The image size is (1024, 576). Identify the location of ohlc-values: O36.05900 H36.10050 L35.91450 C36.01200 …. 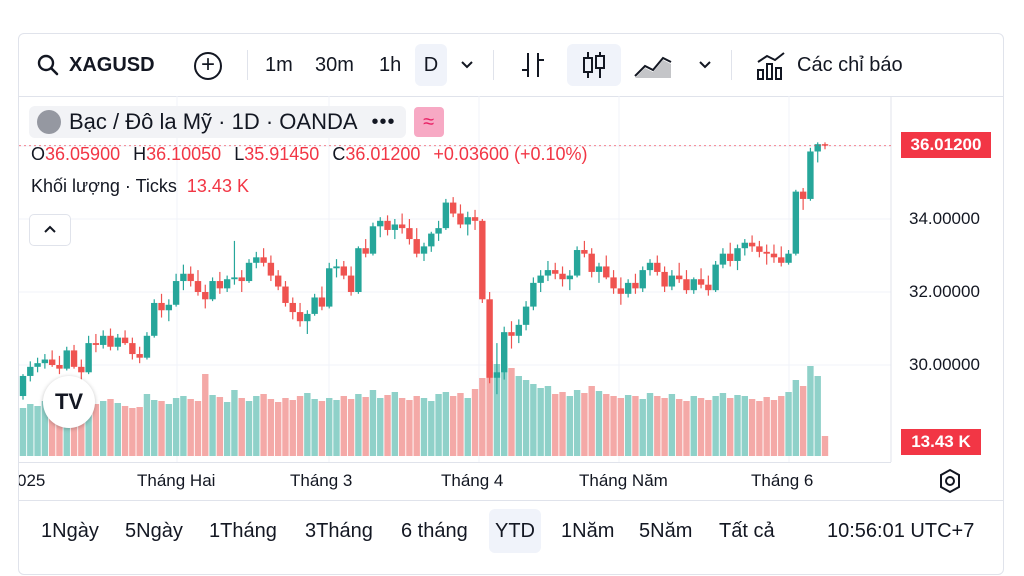
(313, 154).